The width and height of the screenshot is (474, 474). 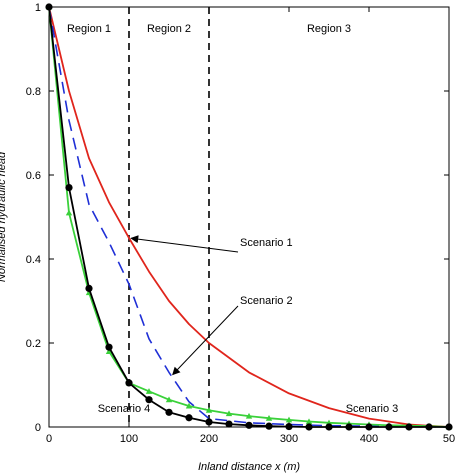 What do you see at coordinates (249, 467) in the screenshot?
I see `x-axis-label: Inland distance x (m)` at bounding box center [249, 467].